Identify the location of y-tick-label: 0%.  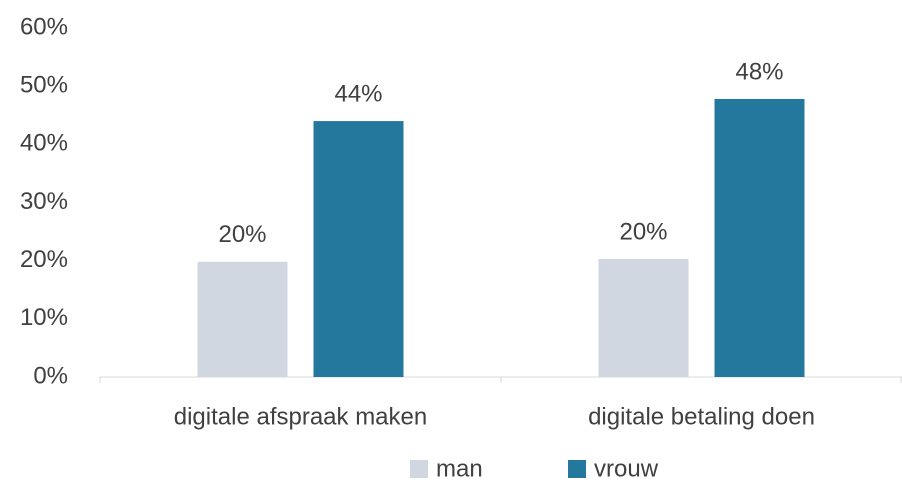
(50, 375).